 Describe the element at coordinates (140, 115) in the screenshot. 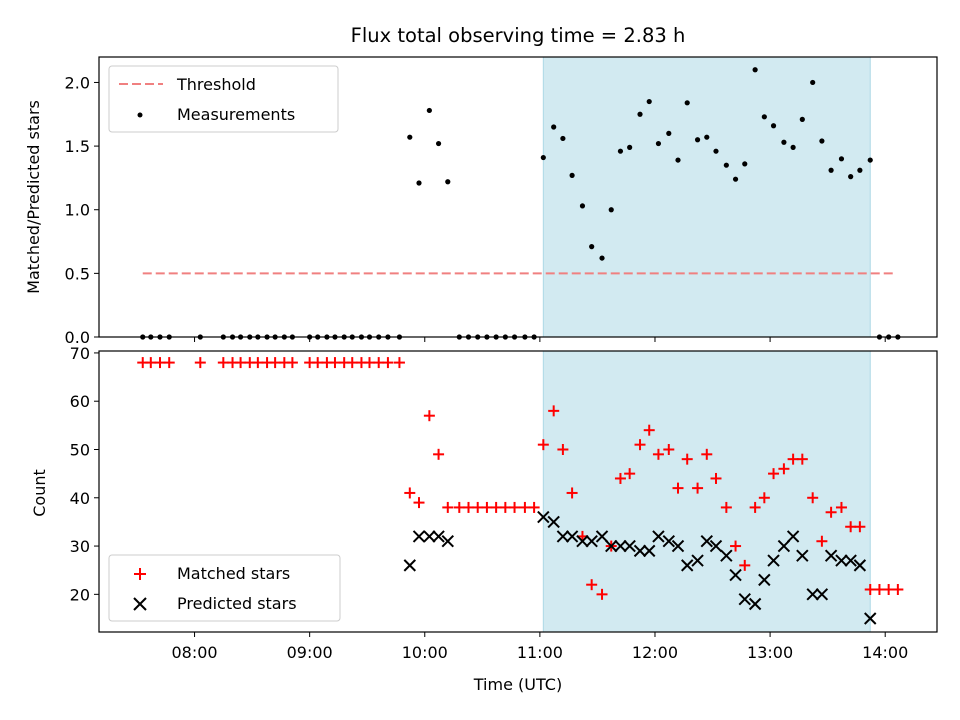

I see `legend-measurements-marker` at that location.